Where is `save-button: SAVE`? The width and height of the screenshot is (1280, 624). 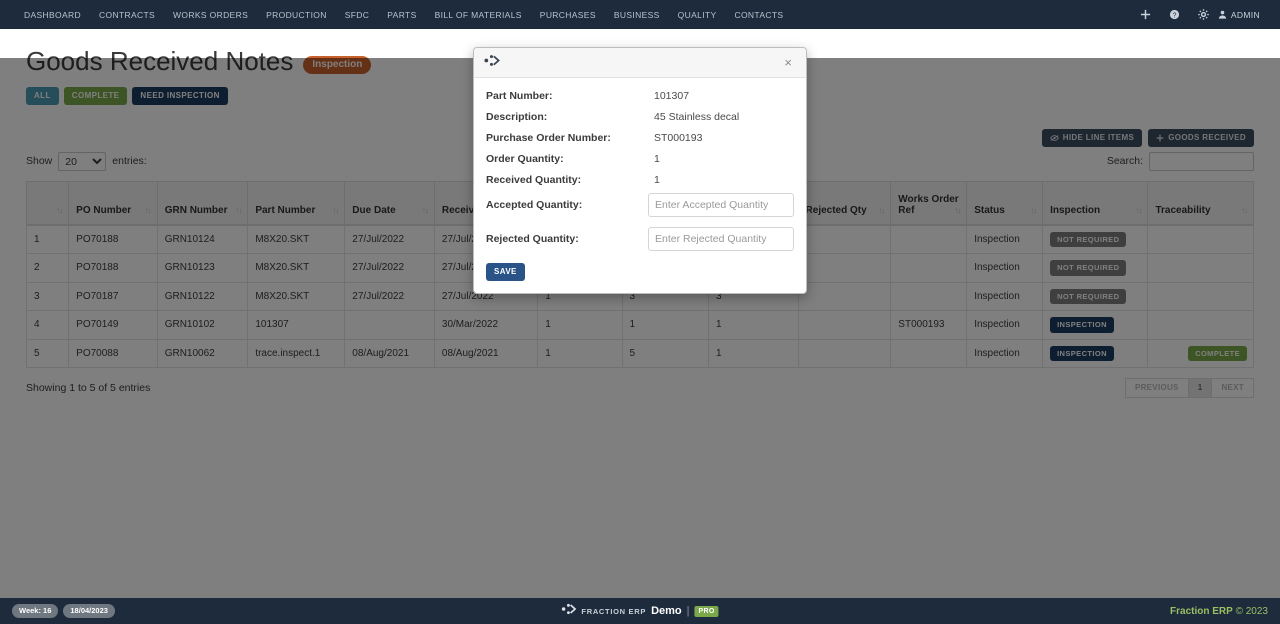
save-button: SAVE is located at coordinates (505, 272).